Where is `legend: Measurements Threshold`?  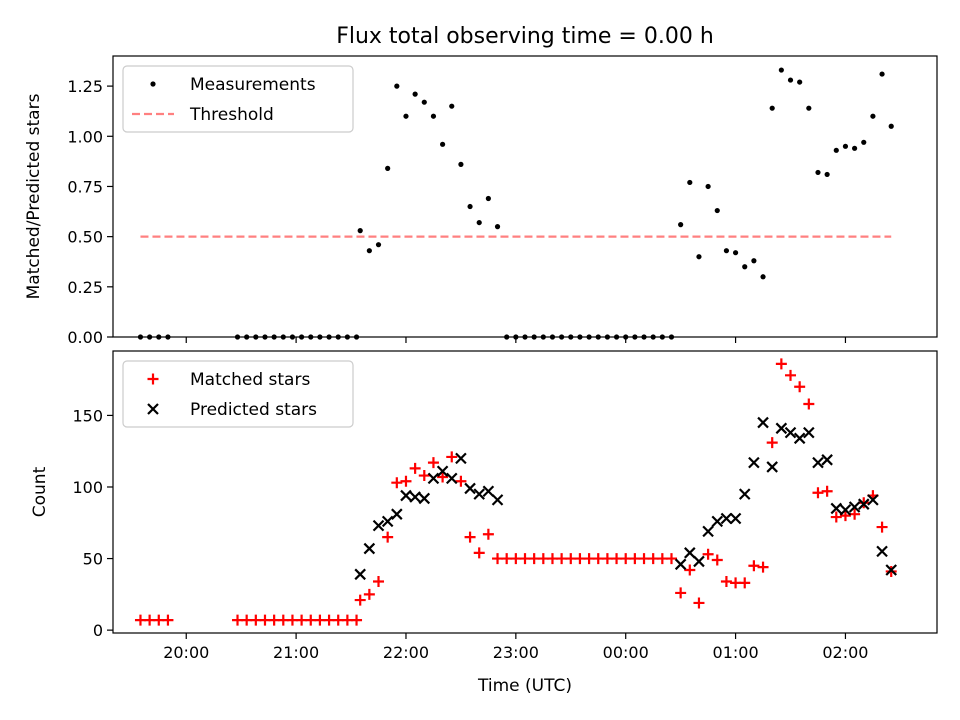
legend: Measurements Threshold is located at coordinates (238, 99).